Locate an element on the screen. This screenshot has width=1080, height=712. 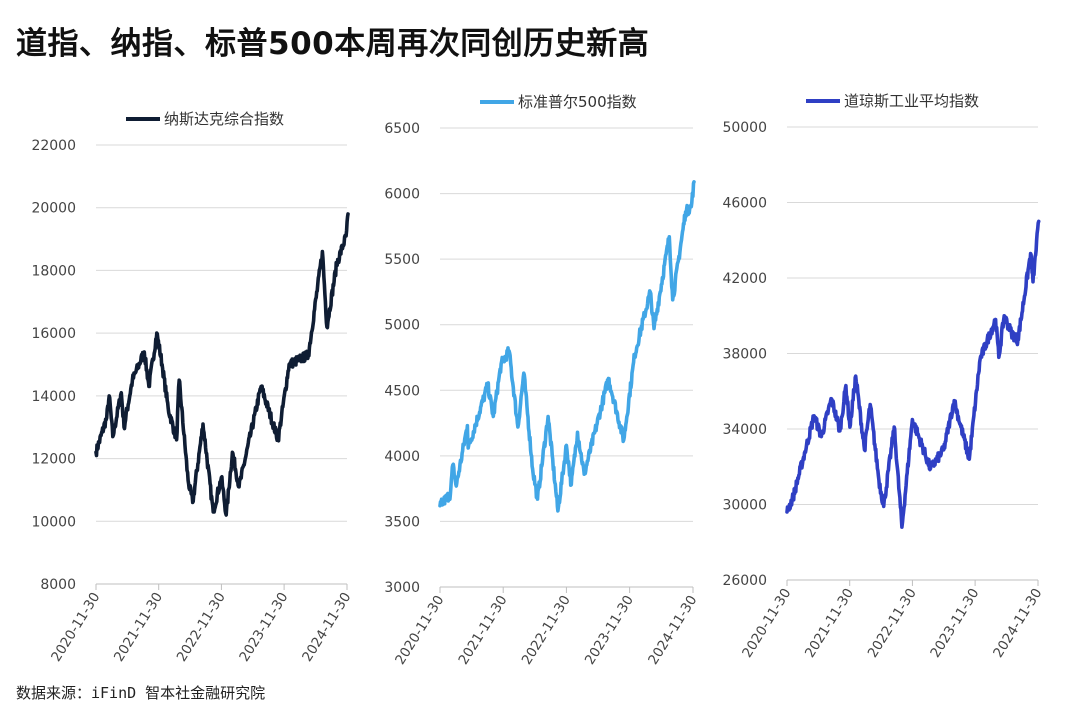
page-title: 道指、纳指、标普500本周再次同创历史新高 is located at coordinates (333, 44).